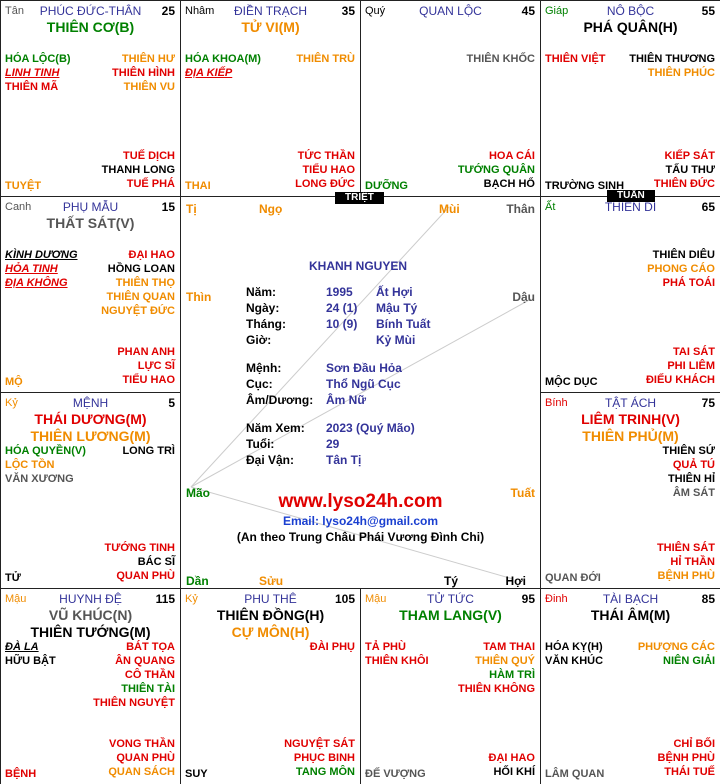 The height and width of the screenshot is (784, 720). I want to click on main-star: CỰ MÔN(H), so click(270, 632).